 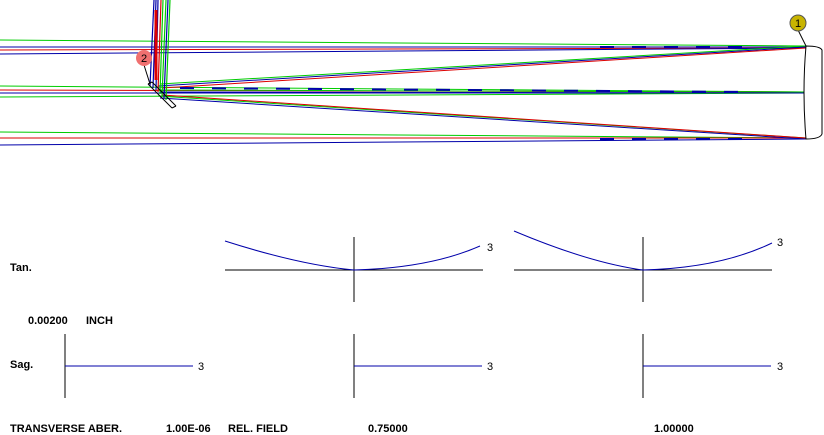 I want to click on surface-marker-2-label: 2, so click(x=144, y=59).